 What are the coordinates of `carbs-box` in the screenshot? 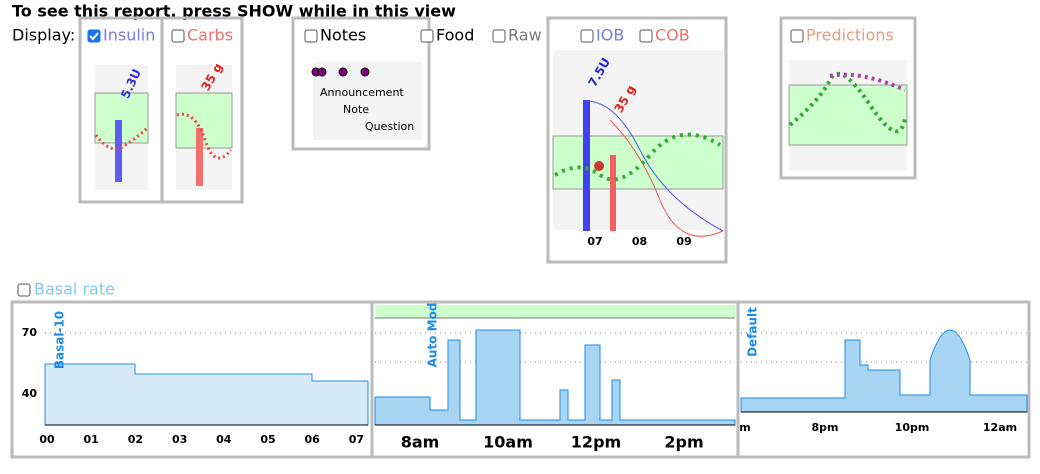 It's located at (202, 110).